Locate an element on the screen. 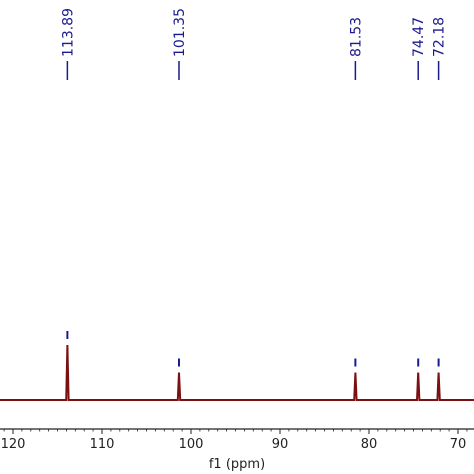  peak-label-2: 81.53 is located at coordinates (356, 37).